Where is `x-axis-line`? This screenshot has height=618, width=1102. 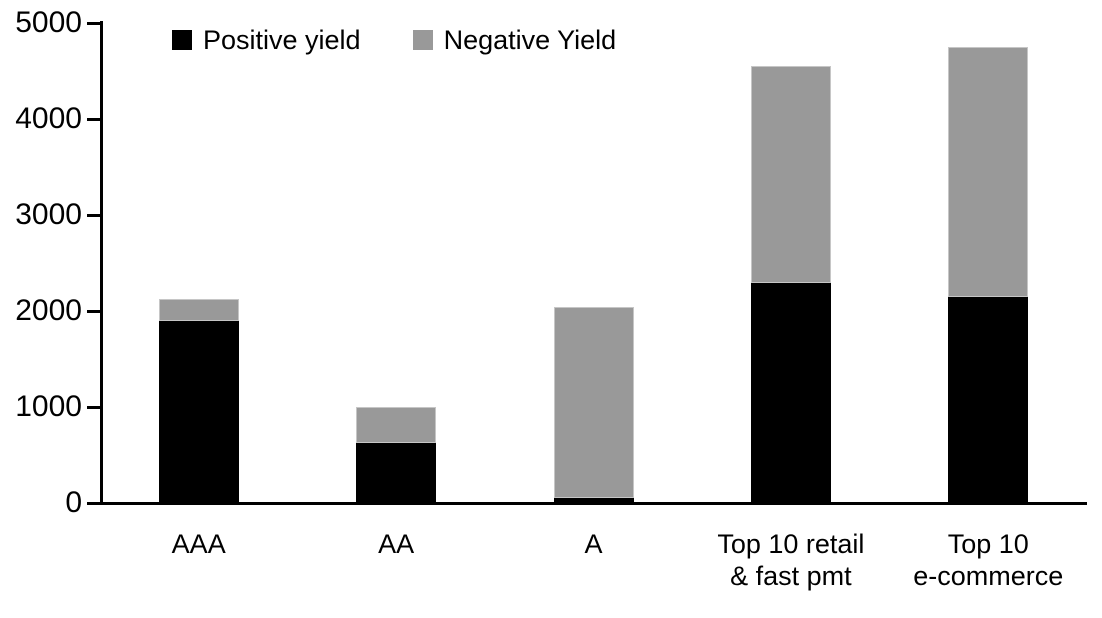 x-axis-line is located at coordinates (593, 503).